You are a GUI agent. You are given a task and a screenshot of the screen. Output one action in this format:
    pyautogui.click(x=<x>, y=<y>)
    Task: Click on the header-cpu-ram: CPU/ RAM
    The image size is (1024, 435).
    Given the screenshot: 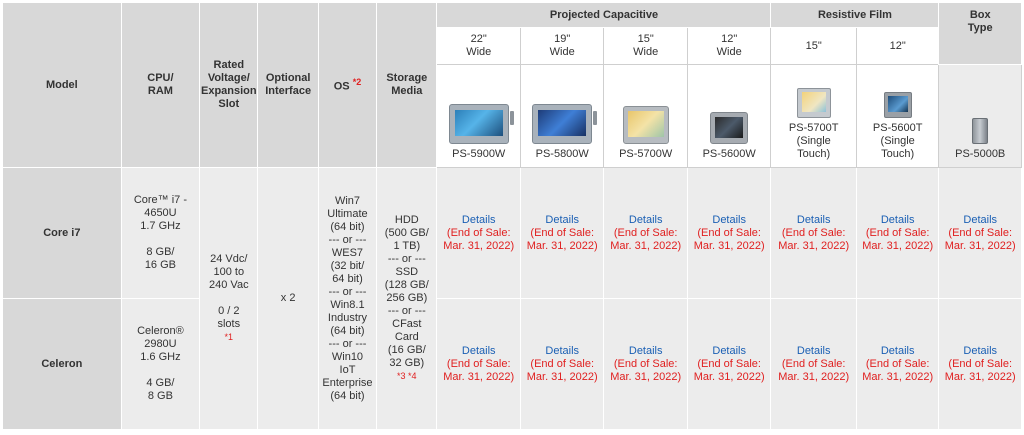 What is the action you would take?
    pyautogui.click(x=160, y=85)
    